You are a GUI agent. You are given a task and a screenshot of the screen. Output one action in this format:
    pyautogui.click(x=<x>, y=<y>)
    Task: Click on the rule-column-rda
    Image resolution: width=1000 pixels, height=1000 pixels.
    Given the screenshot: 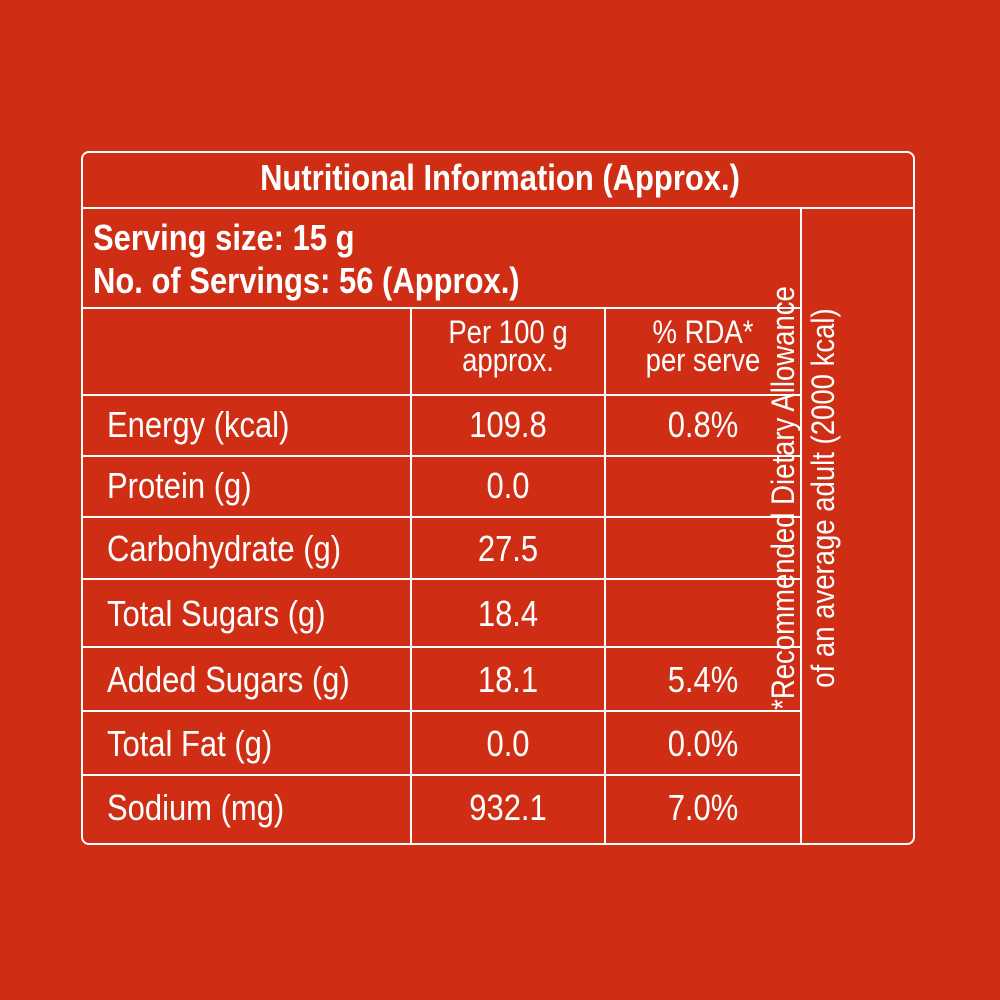 What is the action you would take?
    pyautogui.click(x=605, y=575)
    